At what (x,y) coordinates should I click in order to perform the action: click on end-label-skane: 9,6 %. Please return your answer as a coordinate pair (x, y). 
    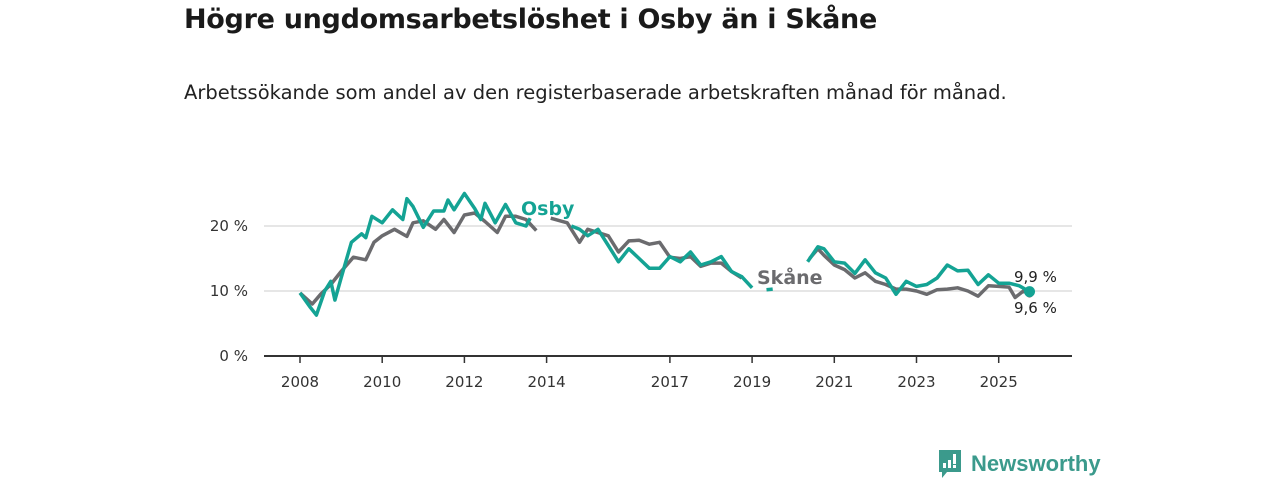
    Looking at the image, I should click on (1035, 308).